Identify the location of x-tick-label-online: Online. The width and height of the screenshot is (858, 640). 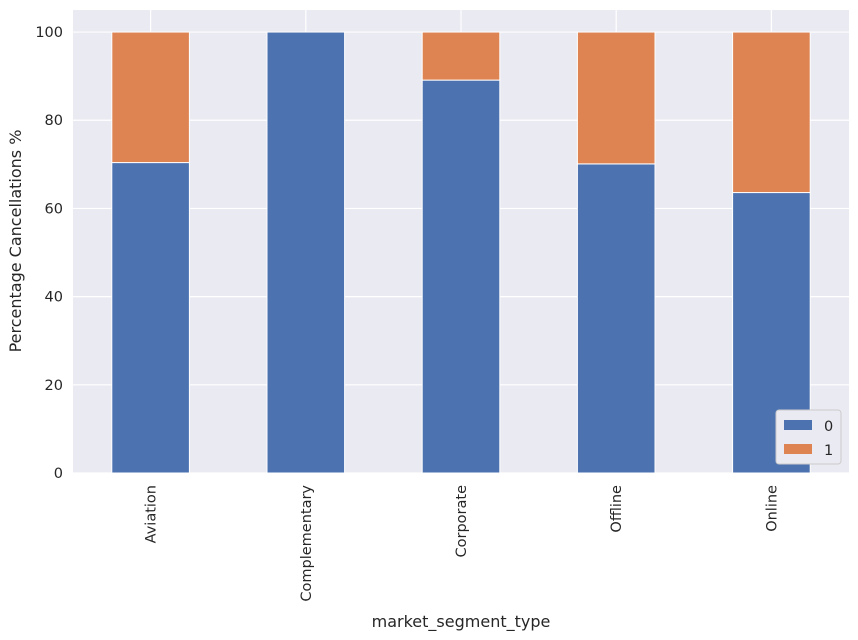
(772, 508).